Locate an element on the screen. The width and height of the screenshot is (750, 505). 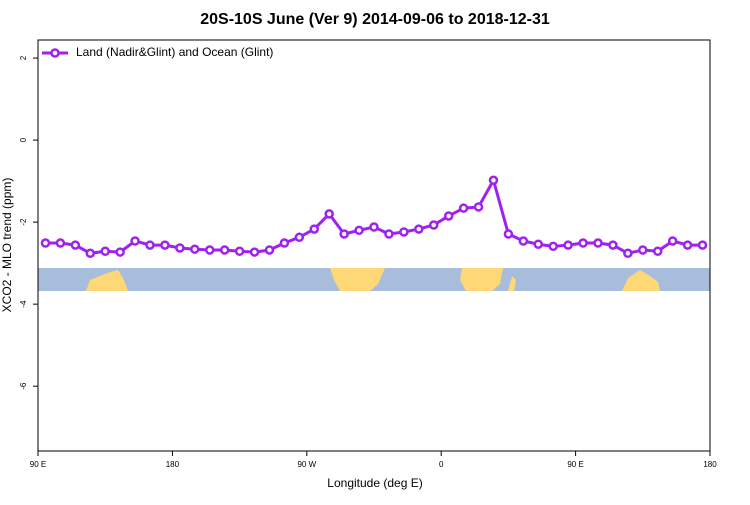
y-tick-label: 0 is located at coordinates (23, 139).